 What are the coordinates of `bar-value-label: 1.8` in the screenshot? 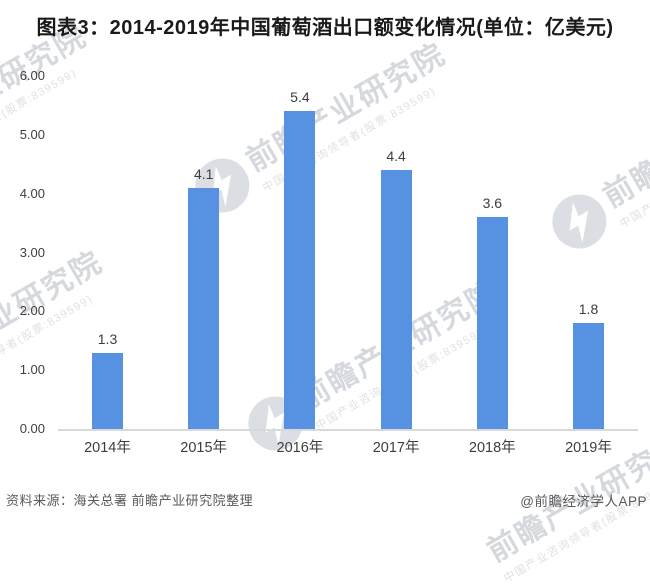 It's located at (589, 309).